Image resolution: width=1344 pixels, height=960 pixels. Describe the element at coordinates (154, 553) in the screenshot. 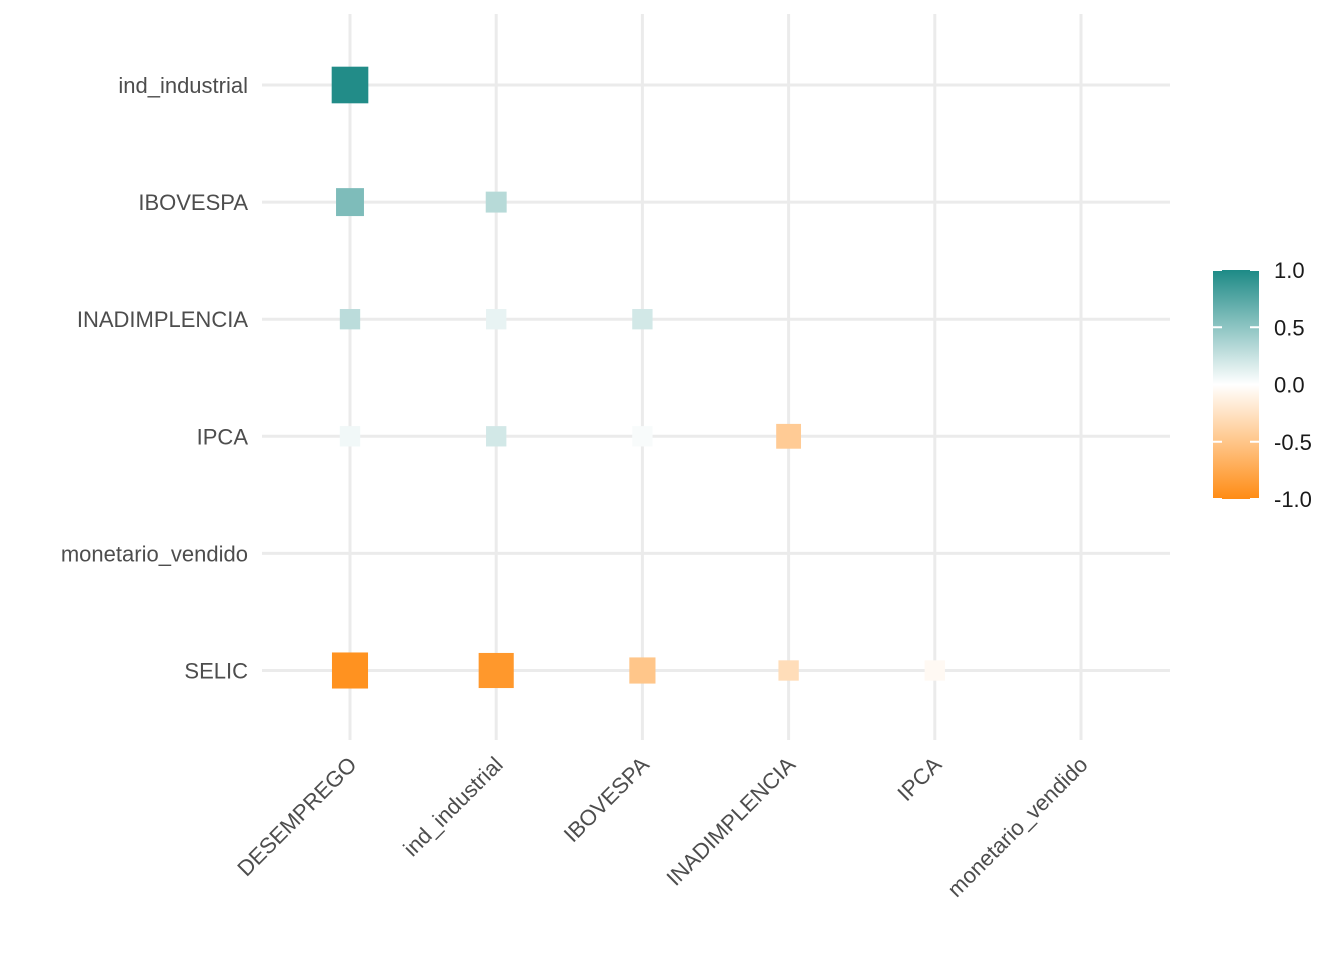

I see `y-axis-label: monetario_vendido` at that location.